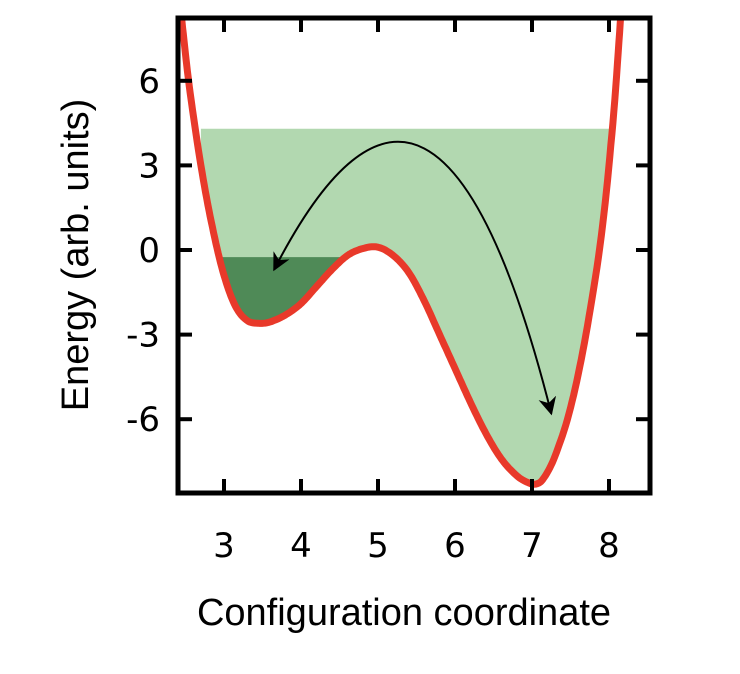 The image size is (740, 674). What do you see at coordinates (455, 546) in the screenshot?
I see `x-tick-label: 6` at bounding box center [455, 546].